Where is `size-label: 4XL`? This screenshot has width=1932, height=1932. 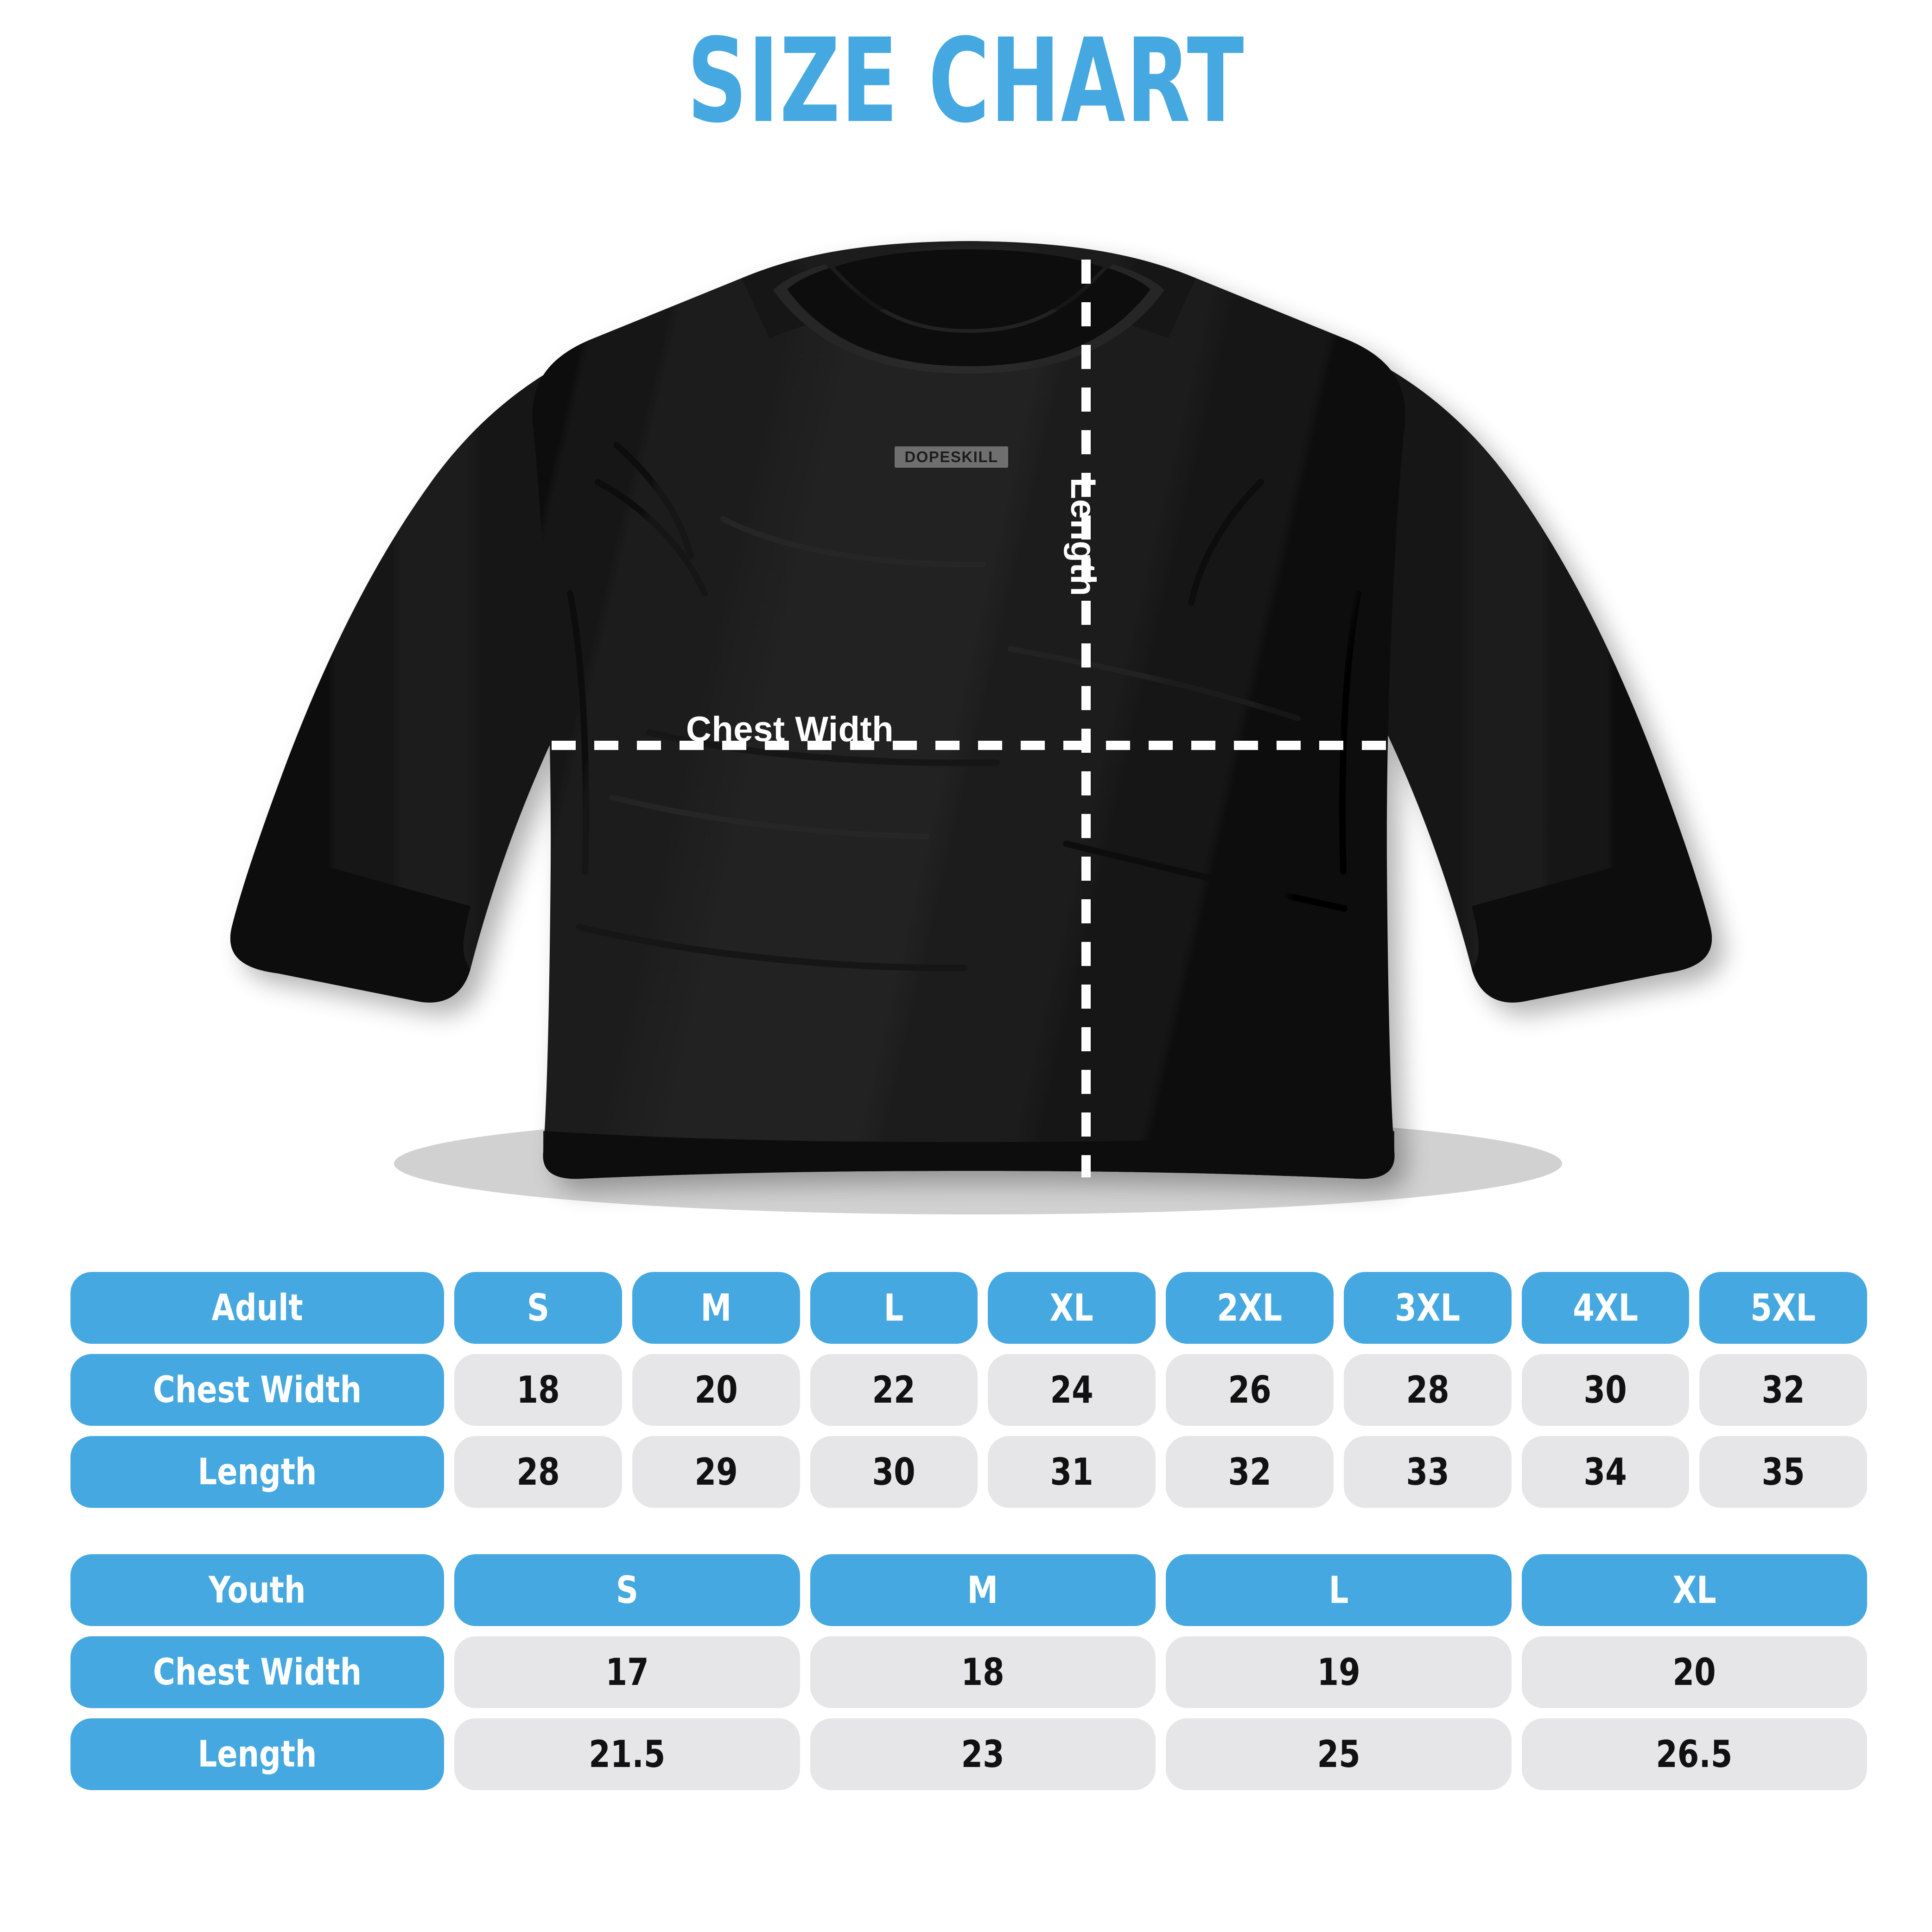 size-label: 4XL is located at coordinates (1605, 1307).